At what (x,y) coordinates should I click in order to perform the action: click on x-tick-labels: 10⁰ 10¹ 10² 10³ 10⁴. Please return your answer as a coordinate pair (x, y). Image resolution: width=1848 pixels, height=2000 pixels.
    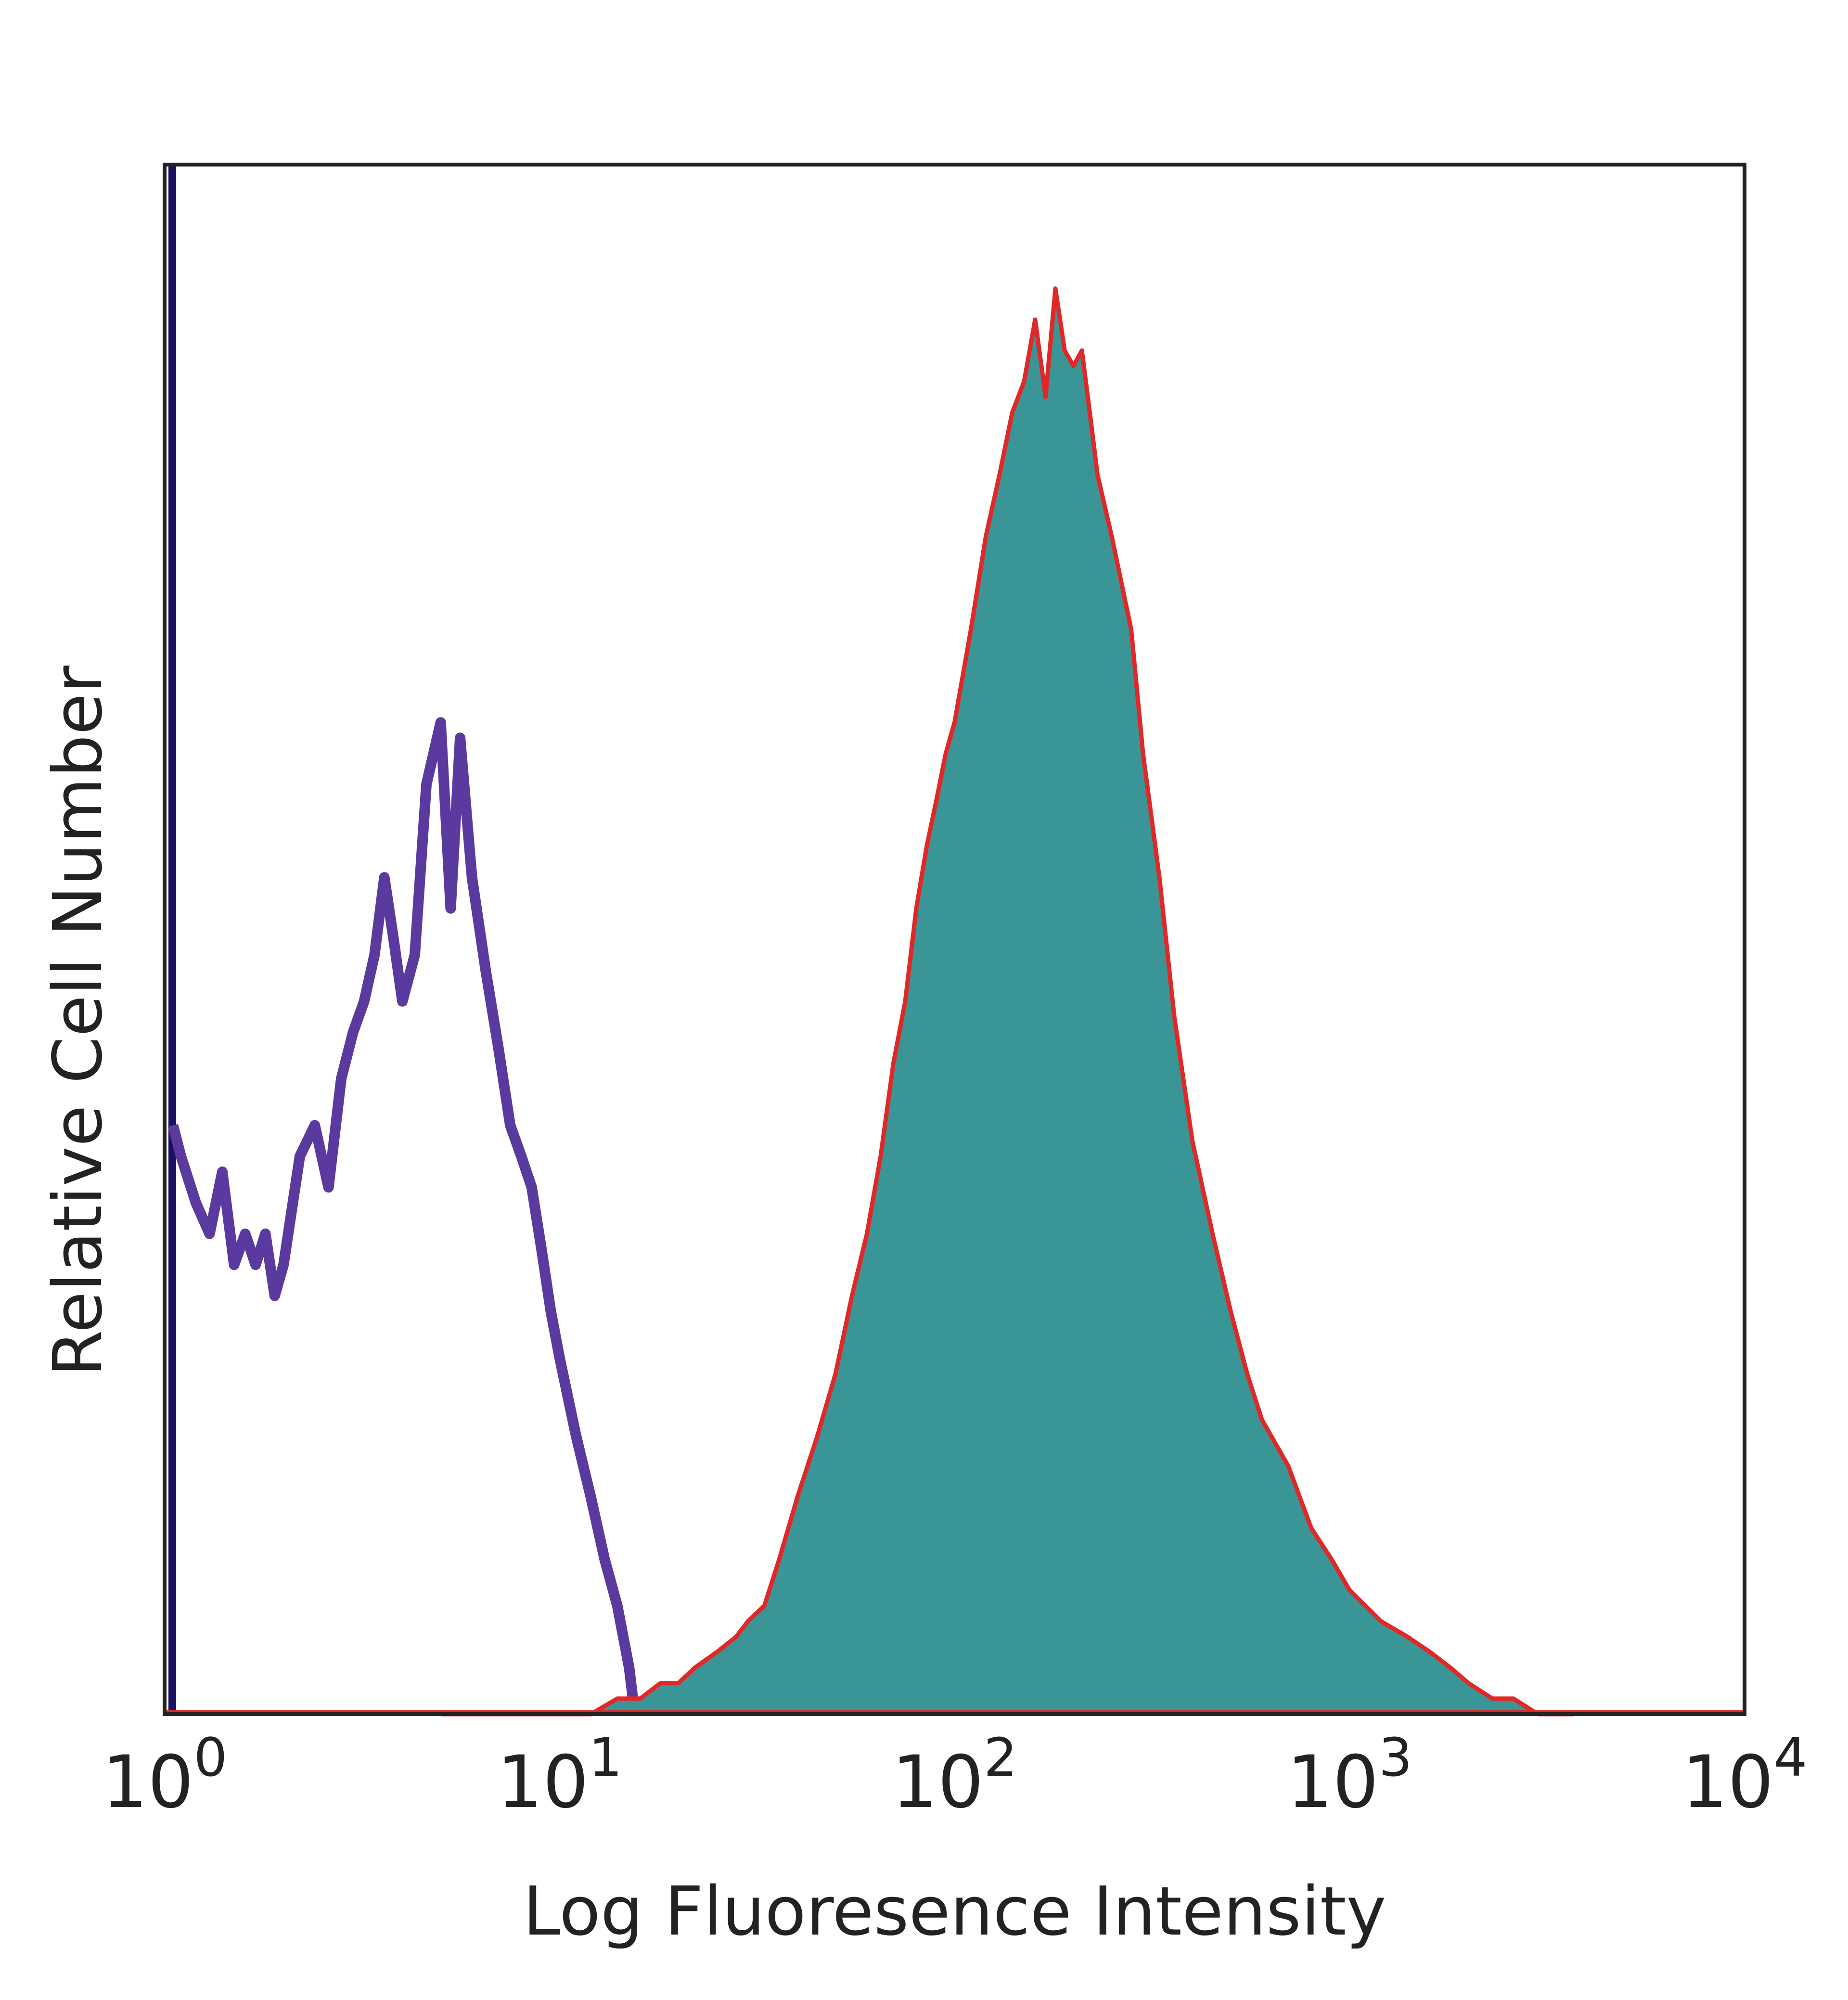
    Looking at the image, I should click on (955, 1775).